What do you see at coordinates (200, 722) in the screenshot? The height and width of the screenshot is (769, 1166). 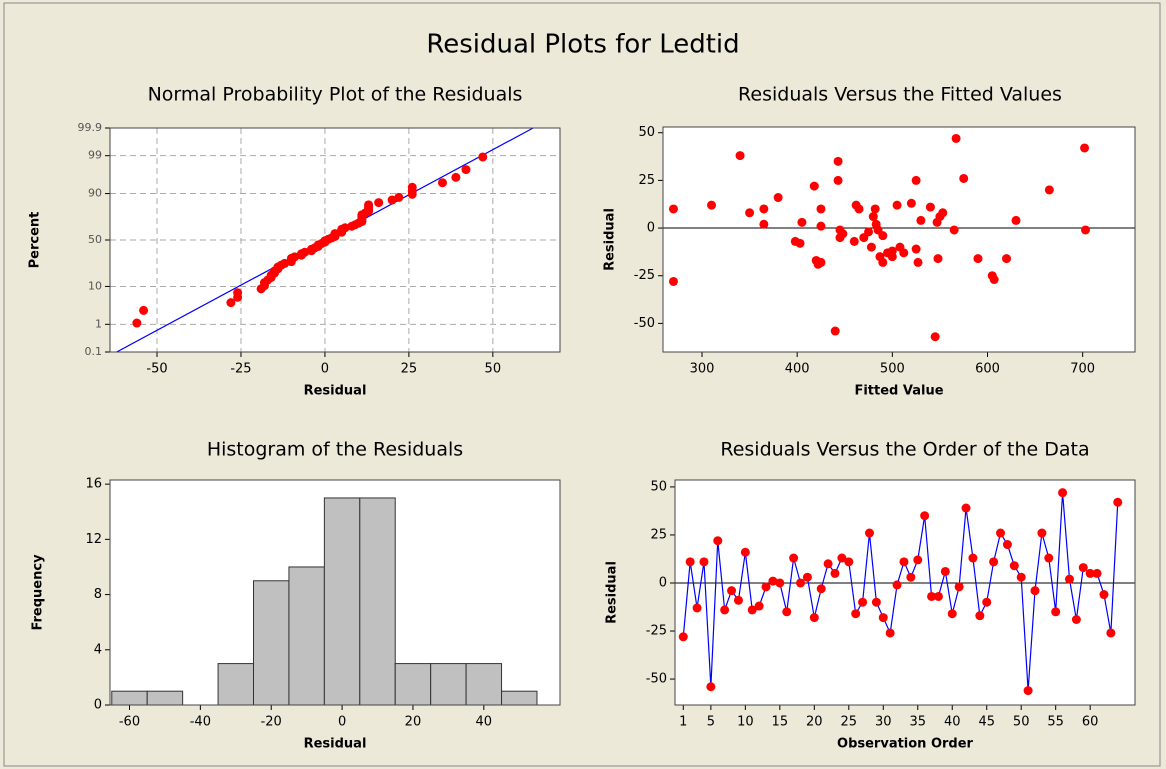 I see `x-tick-label: -40` at bounding box center [200, 722].